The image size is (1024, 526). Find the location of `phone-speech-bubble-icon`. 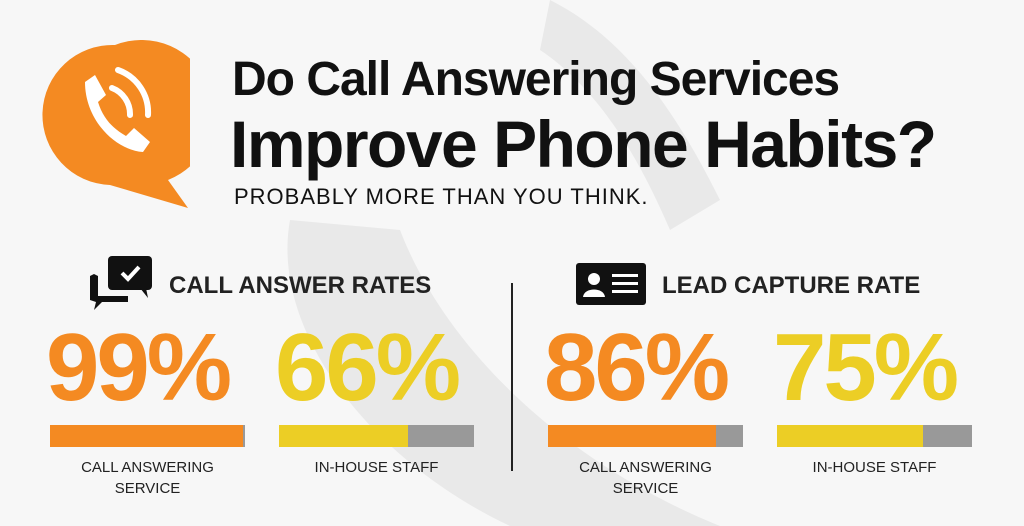

phone-speech-bubble-icon is located at coordinates (116, 124).